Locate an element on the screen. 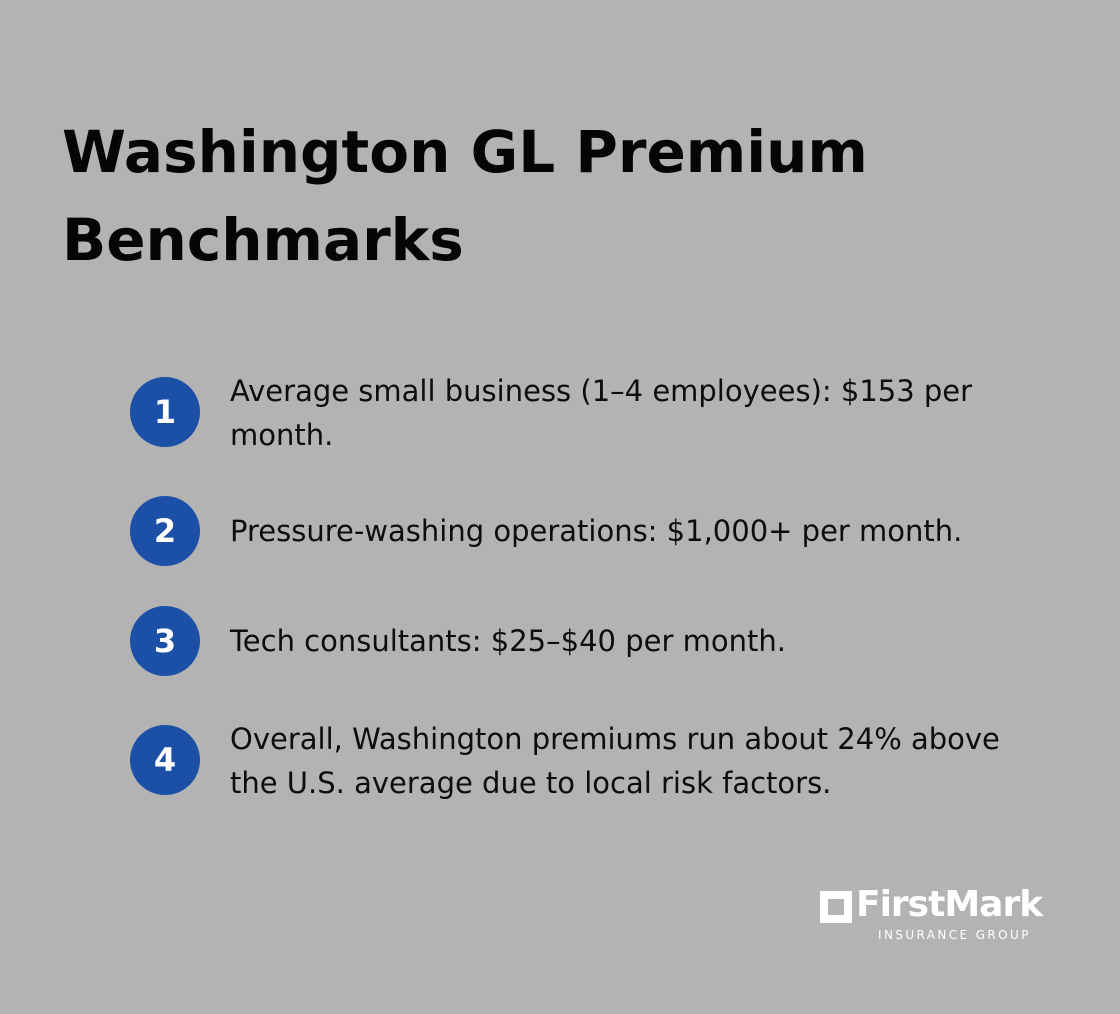 The height and width of the screenshot is (1014, 1120). number-badge: 4 is located at coordinates (165, 760).